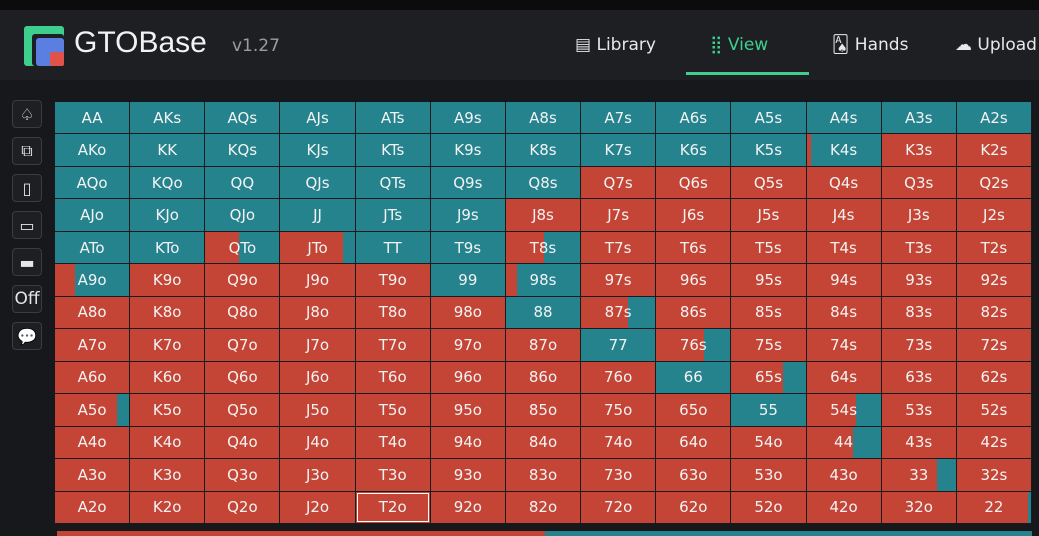 This screenshot has height=536, width=1039. I want to click on hand-cell: 92s, so click(993, 280).